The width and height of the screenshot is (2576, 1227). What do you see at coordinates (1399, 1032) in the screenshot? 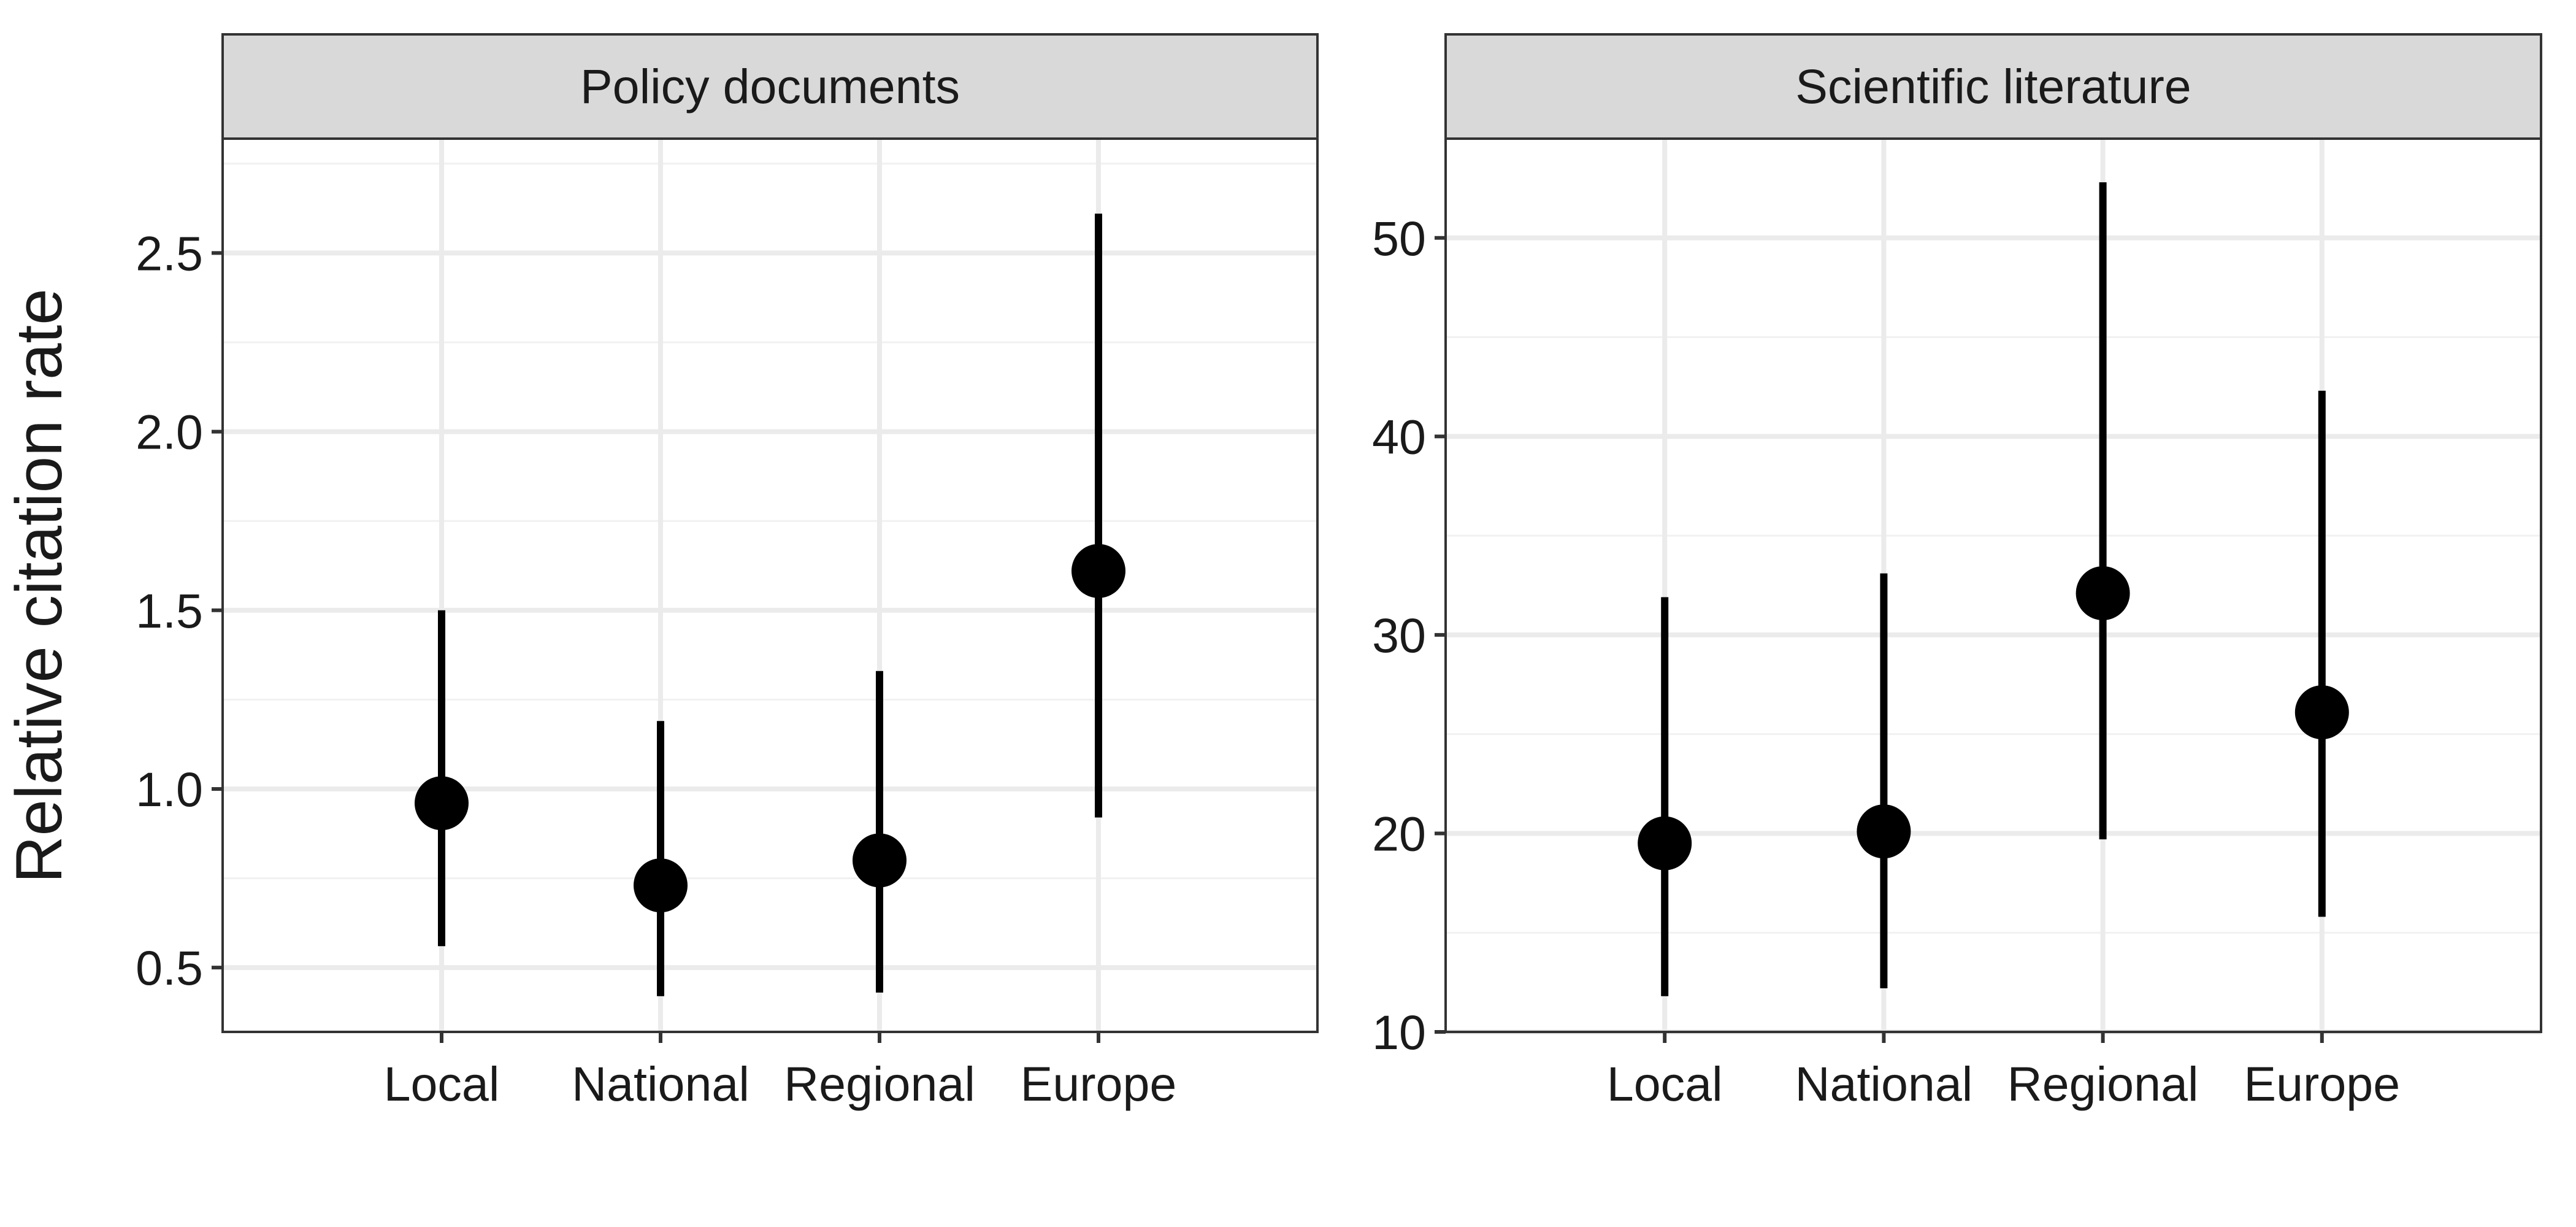
I see `y-tick-label: 10` at bounding box center [1399, 1032].